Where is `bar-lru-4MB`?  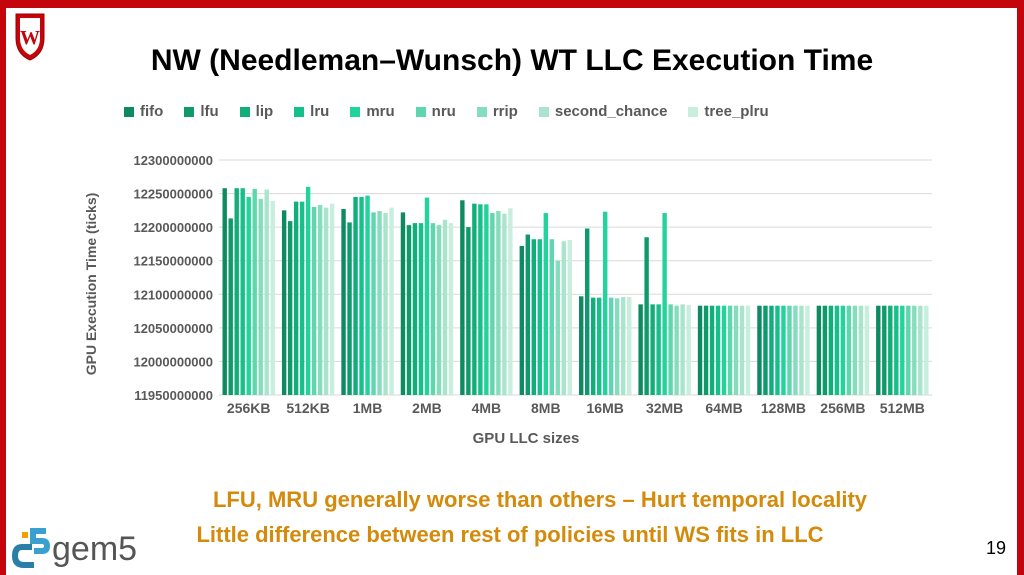
bar-lru-4MB is located at coordinates (480, 299).